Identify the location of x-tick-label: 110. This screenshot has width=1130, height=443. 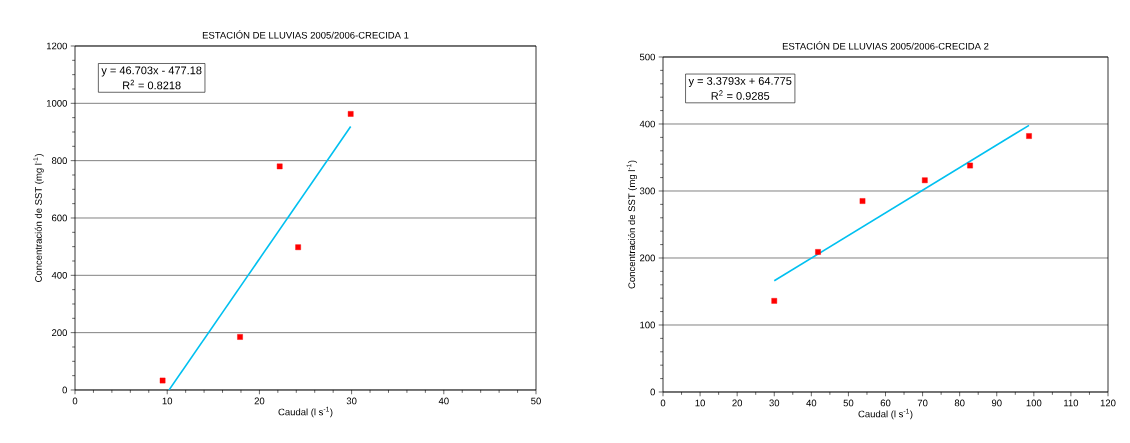
(1071, 403).